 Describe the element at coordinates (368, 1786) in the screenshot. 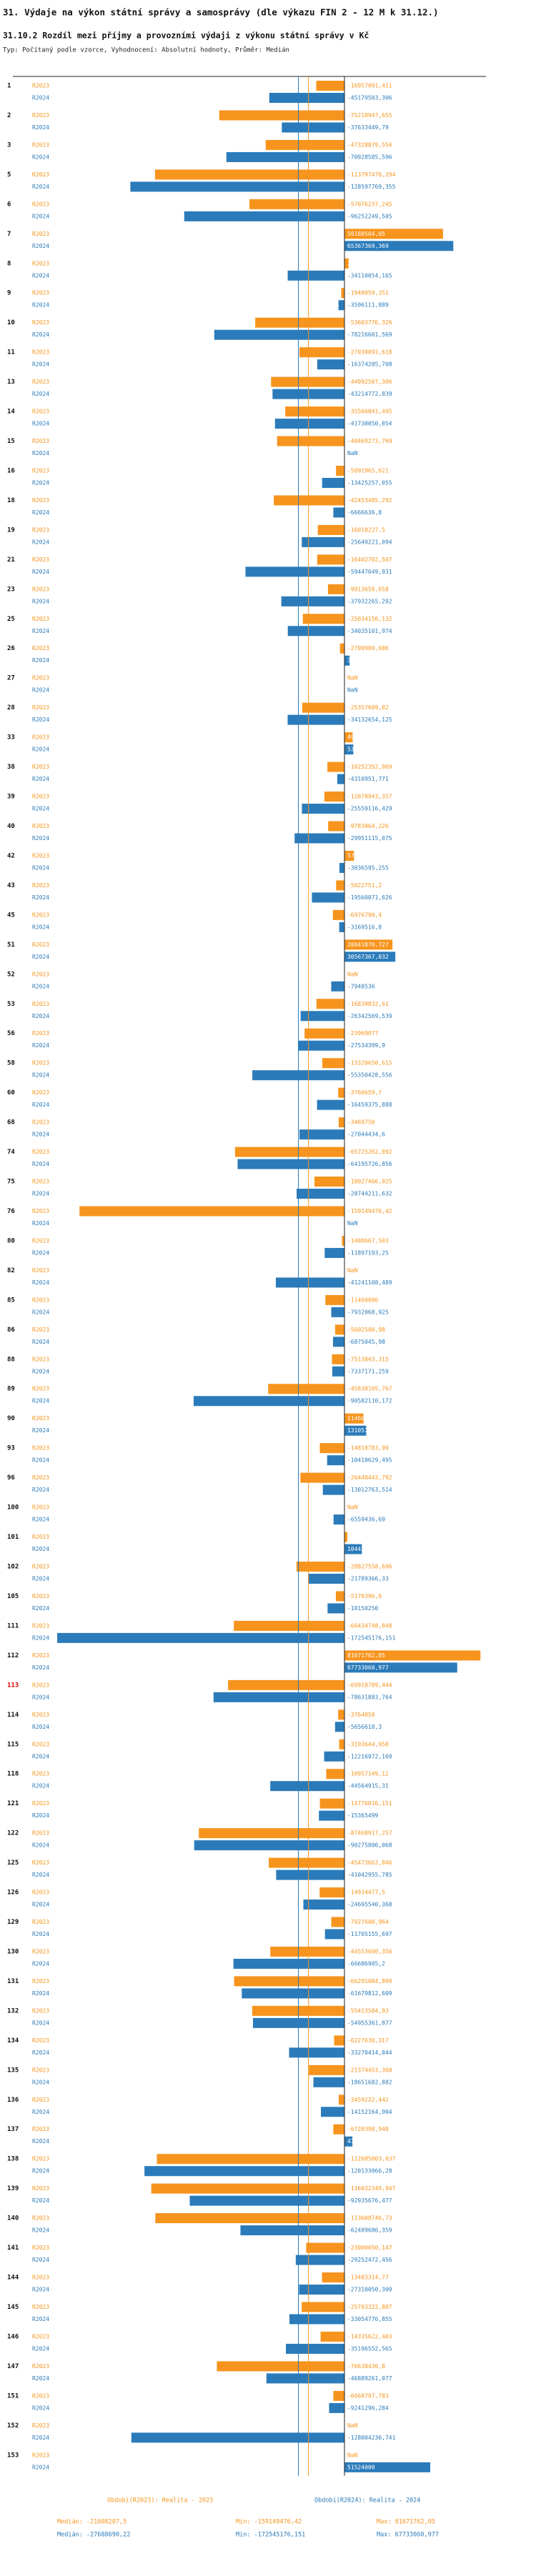

I see `value-label: -44564915,31` at that location.